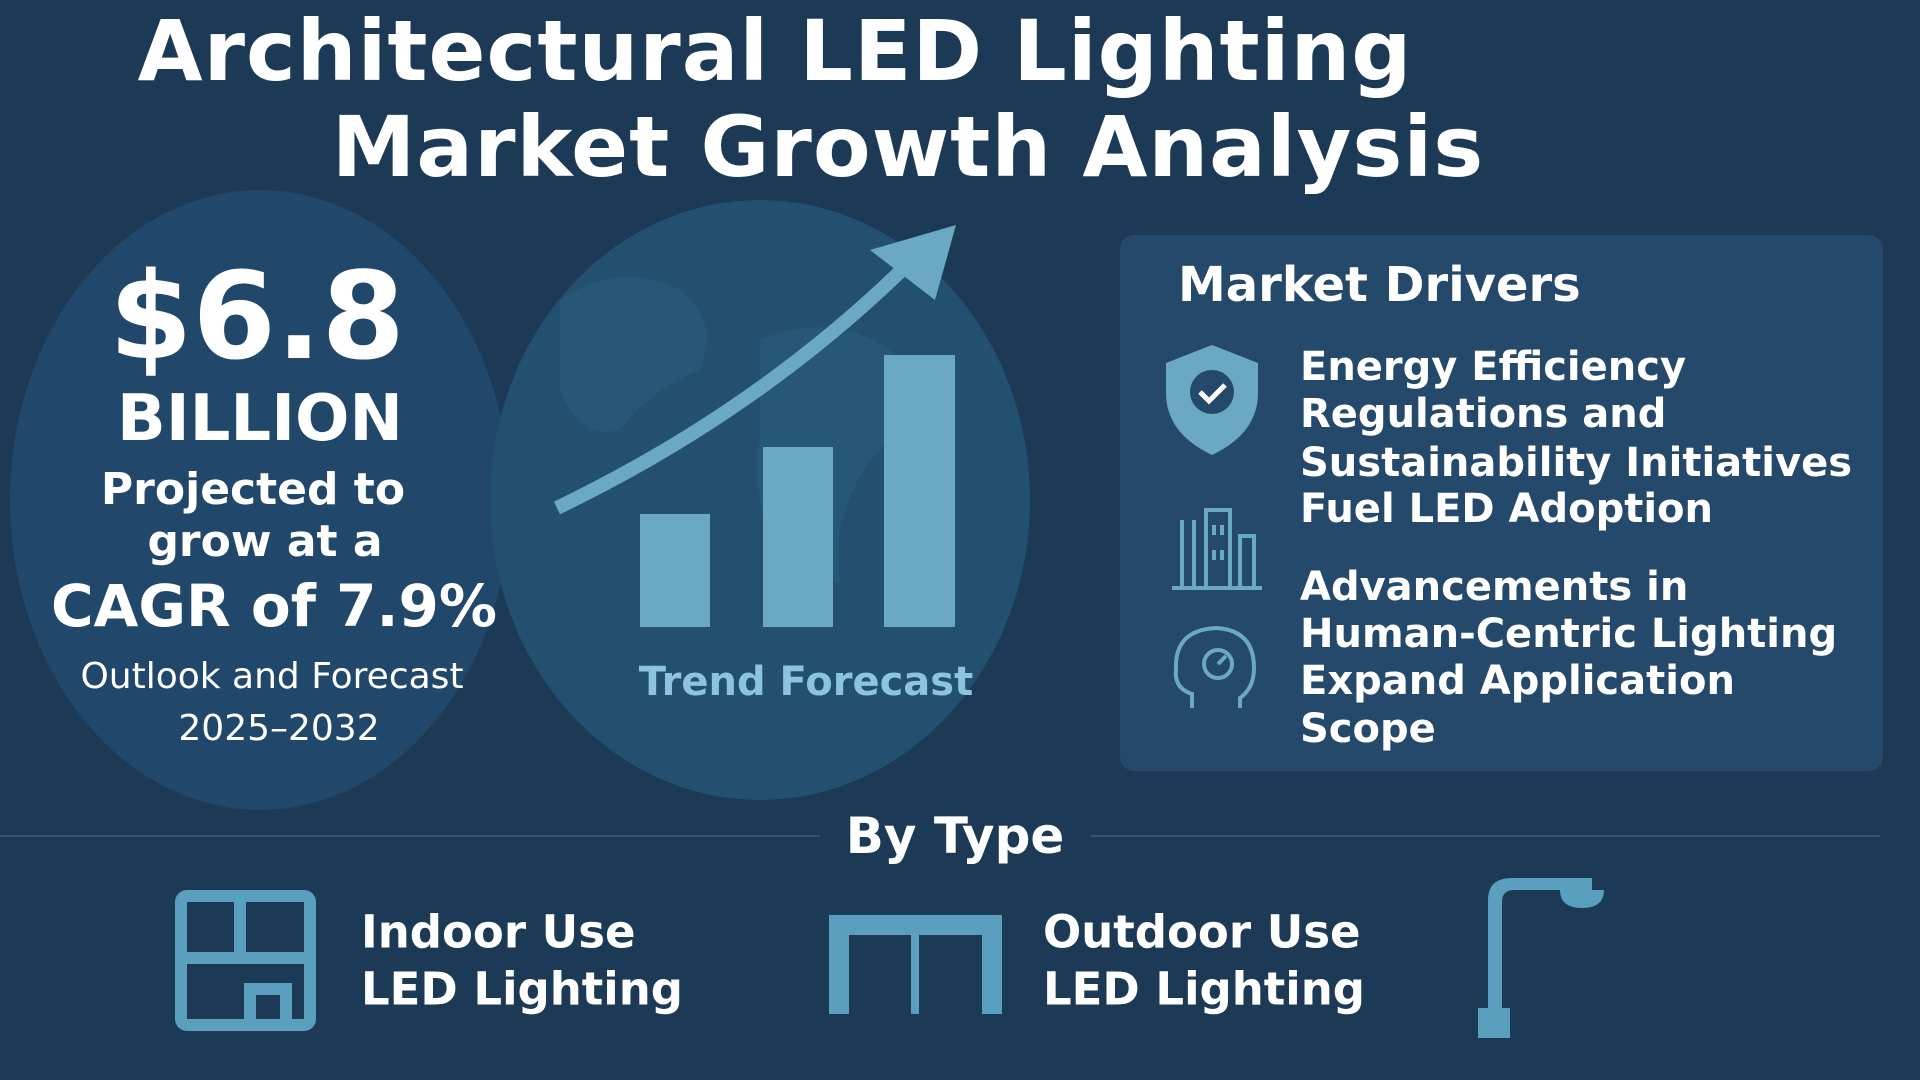 The image size is (1920, 1080). What do you see at coordinates (734, 386) in the screenshot?
I see `trend-arrow` at bounding box center [734, 386].